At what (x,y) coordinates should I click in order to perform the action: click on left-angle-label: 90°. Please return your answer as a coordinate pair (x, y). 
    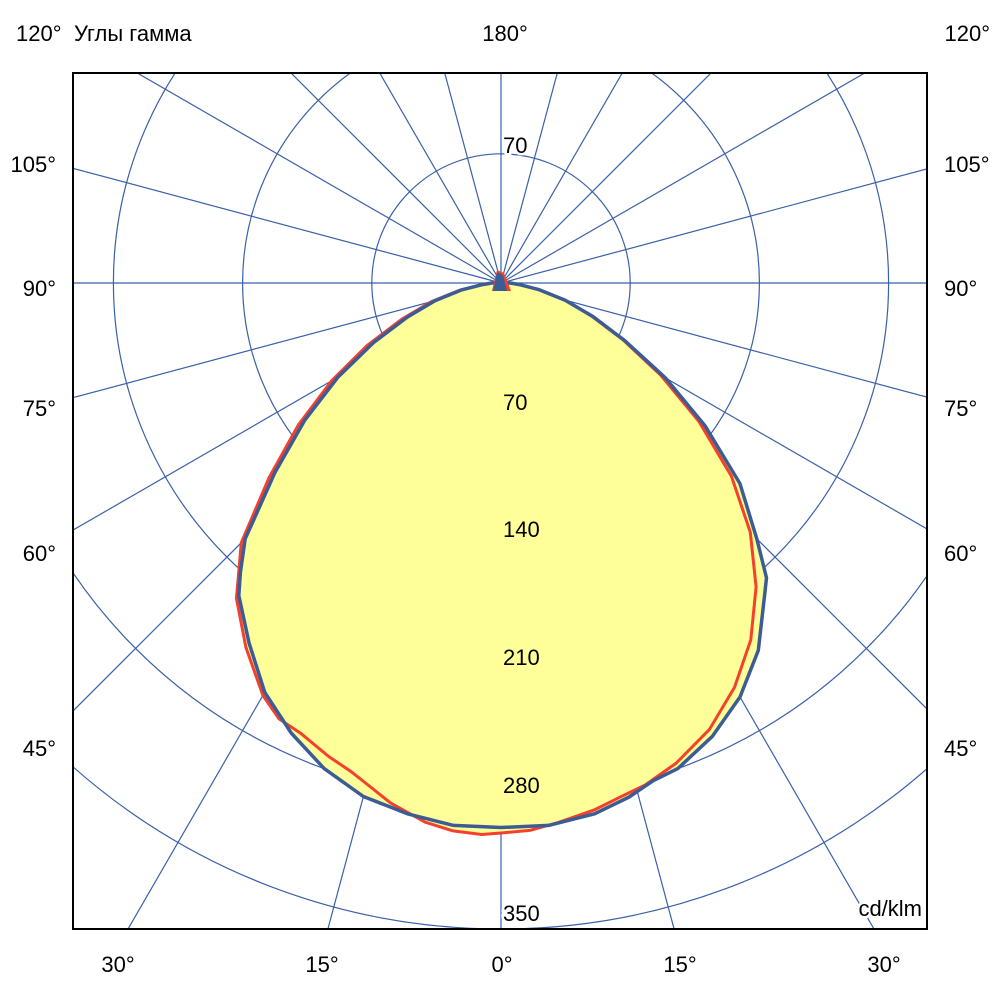
    Looking at the image, I should click on (39, 288).